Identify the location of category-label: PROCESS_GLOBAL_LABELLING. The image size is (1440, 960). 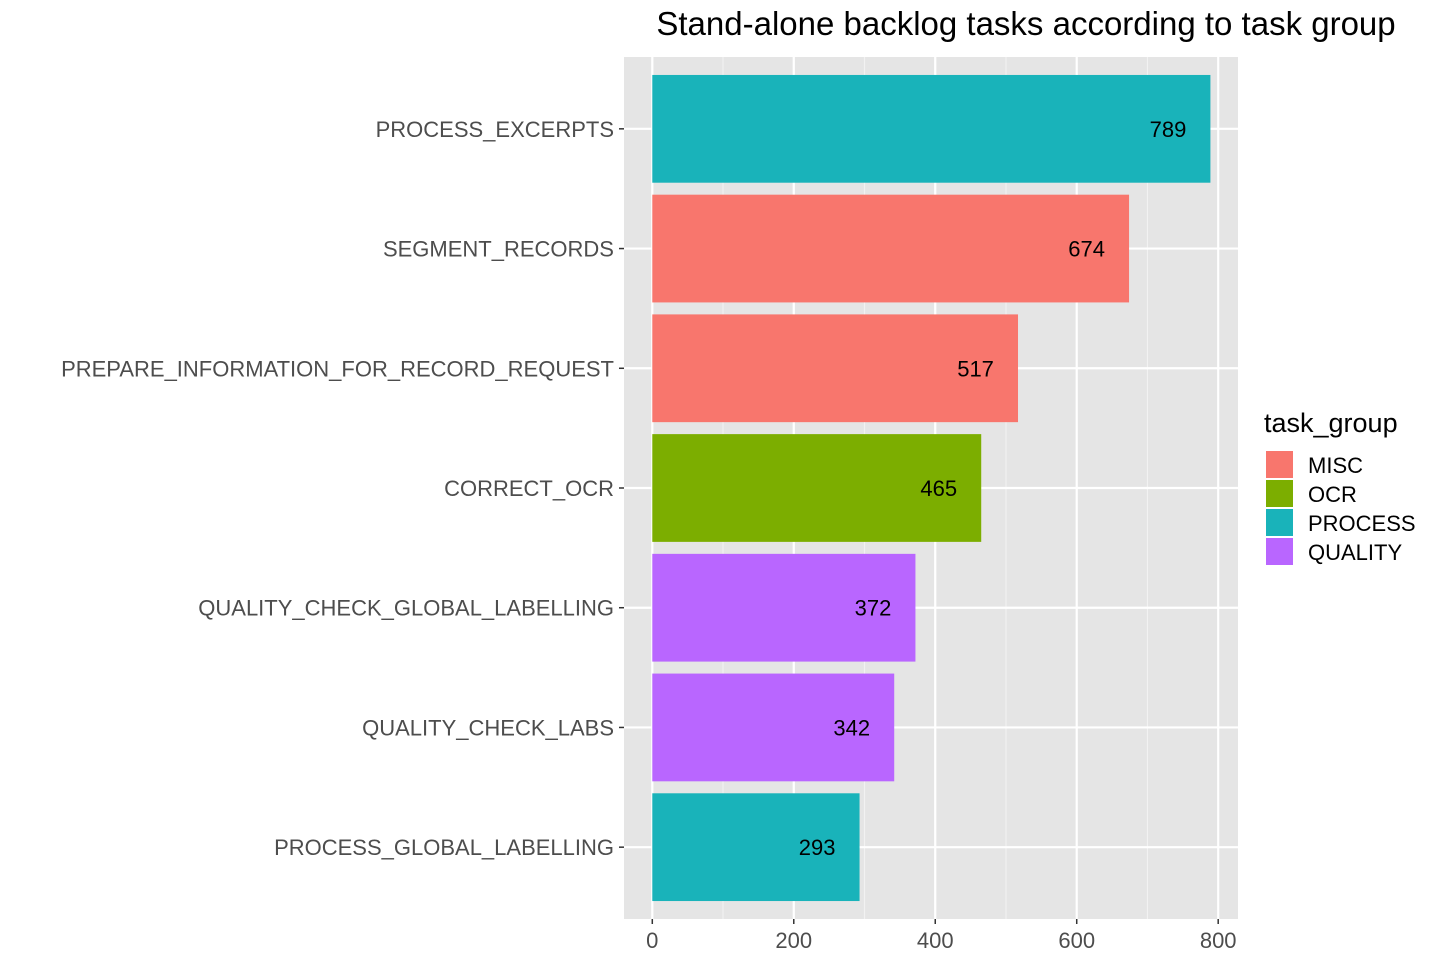
(444, 847).